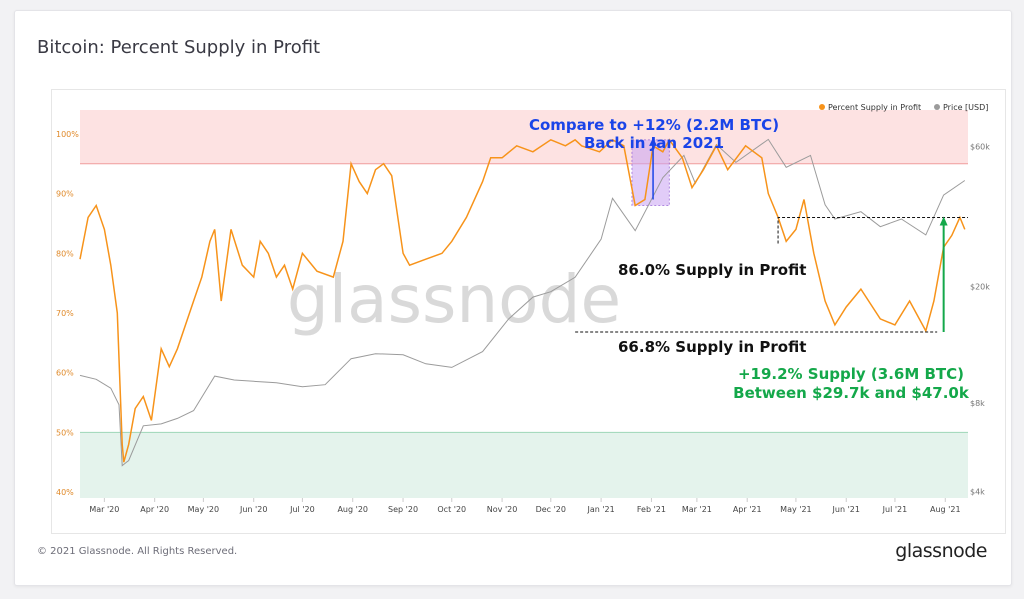 The image size is (1024, 599). Describe the element at coordinates (654, 125) in the screenshot. I see `annotation-compare: Compare to +12% (2.2M BTC)` at that location.